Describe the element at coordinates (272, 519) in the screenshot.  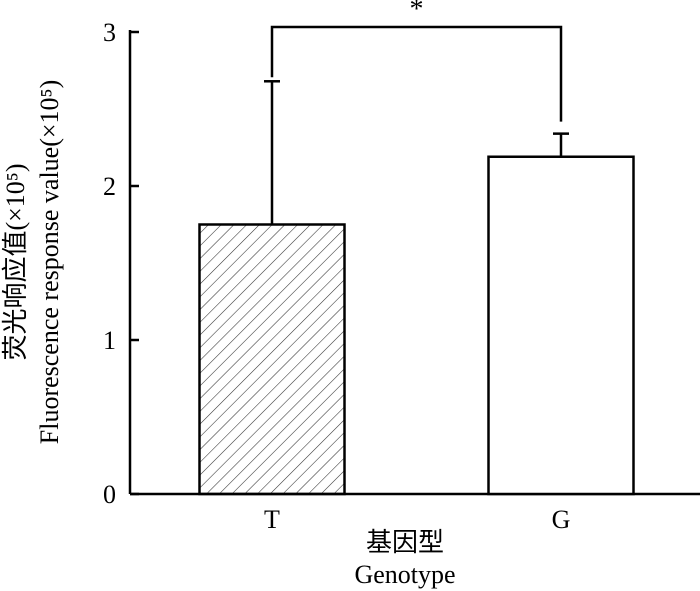
I see `x-tick-label: T` at that location.